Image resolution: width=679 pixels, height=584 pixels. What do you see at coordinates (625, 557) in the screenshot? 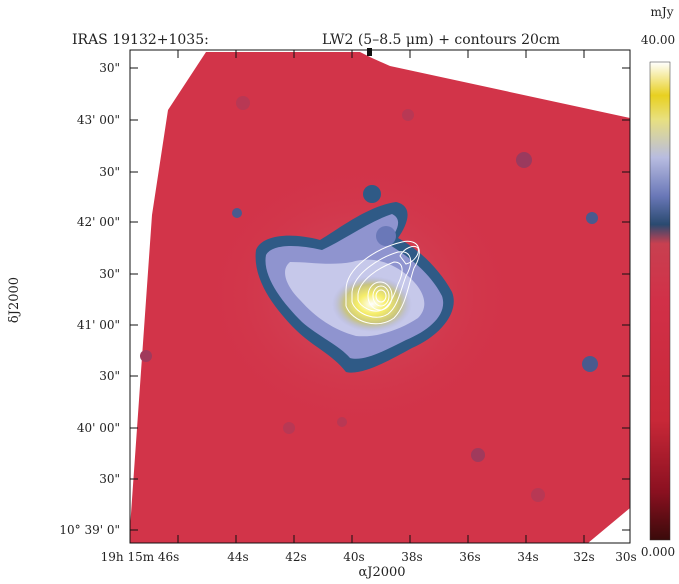
I see `x-tick-label: 30s` at bounding box center [625, 557].